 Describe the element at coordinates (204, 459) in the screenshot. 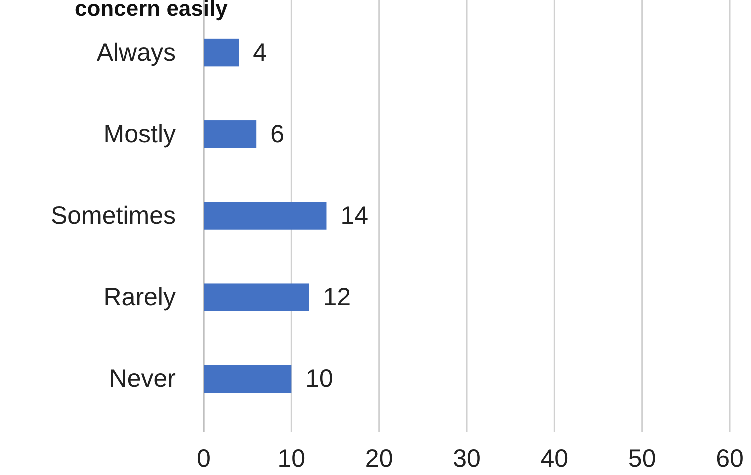

I see `x-tick-label: 0` at that location.